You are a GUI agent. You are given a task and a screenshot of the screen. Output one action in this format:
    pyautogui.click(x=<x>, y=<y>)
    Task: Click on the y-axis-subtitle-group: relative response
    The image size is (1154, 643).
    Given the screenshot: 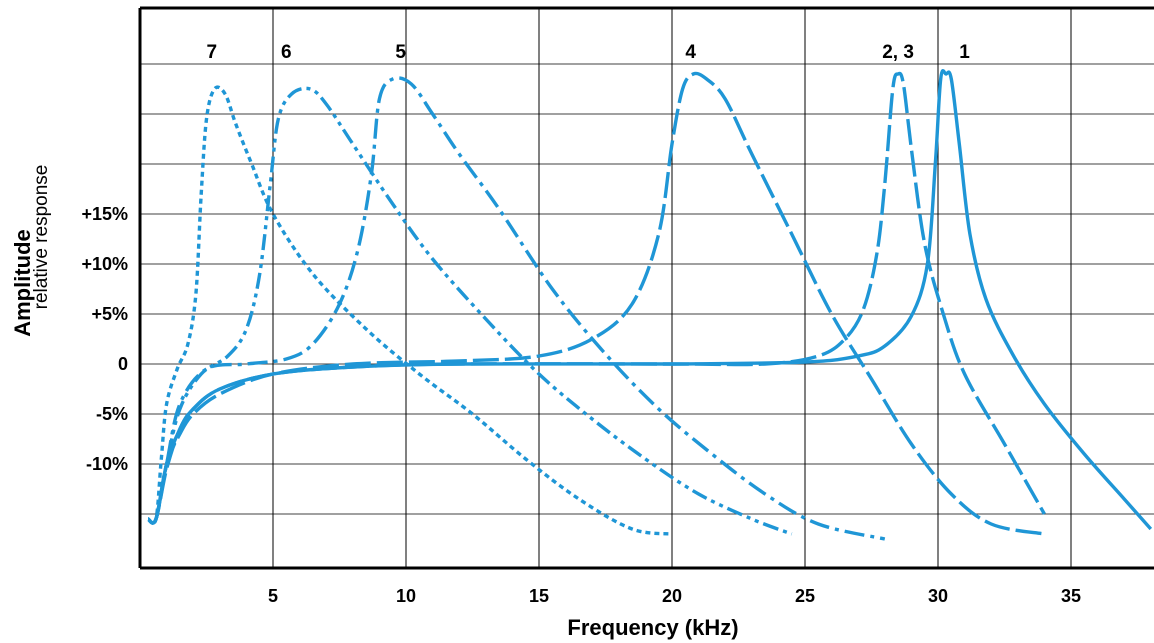 What is the action you would take?
    pyautogui.click(x=41, y=237)
    